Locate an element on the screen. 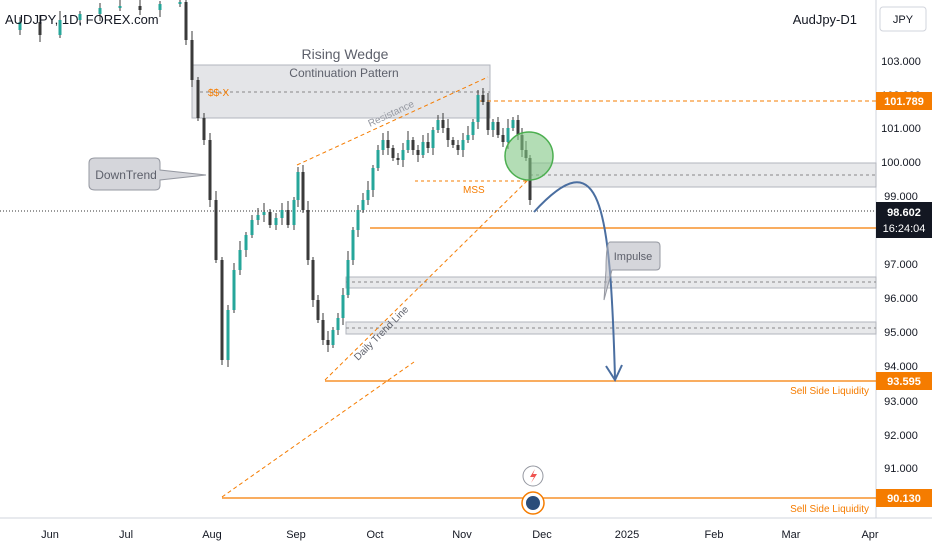 Image resolution: width=932 pixels, height=550 pixels. tag-101789-text: 101.789 is located at coordinates (904, 102).